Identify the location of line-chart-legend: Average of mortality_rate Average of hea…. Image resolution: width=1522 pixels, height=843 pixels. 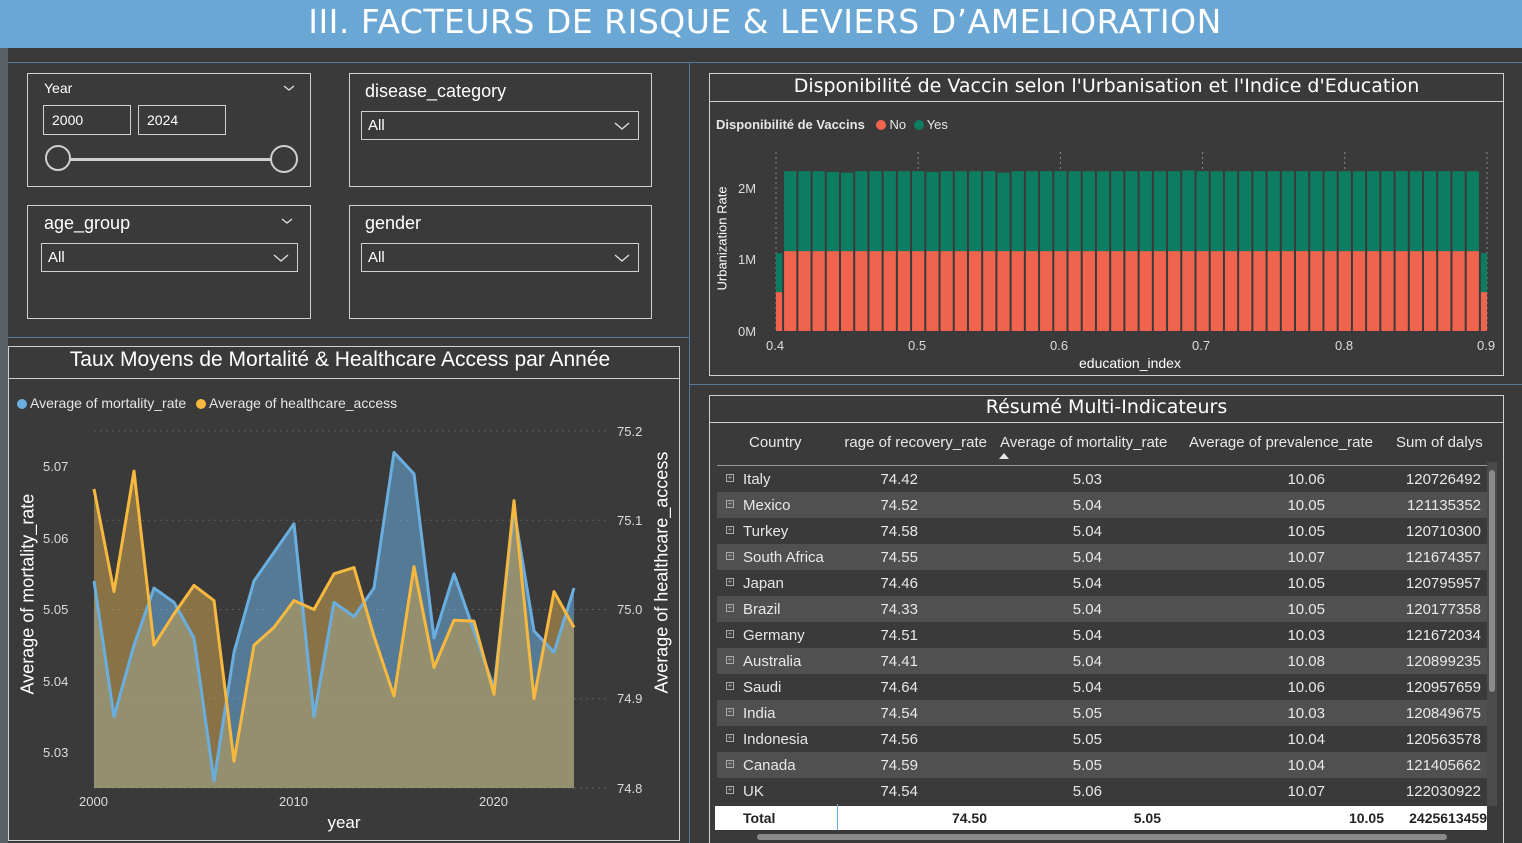
(207, 403).